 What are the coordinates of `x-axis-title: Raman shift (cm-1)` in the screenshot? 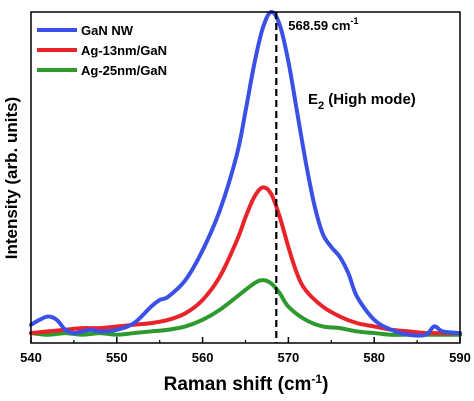 It's located at (246, 383).